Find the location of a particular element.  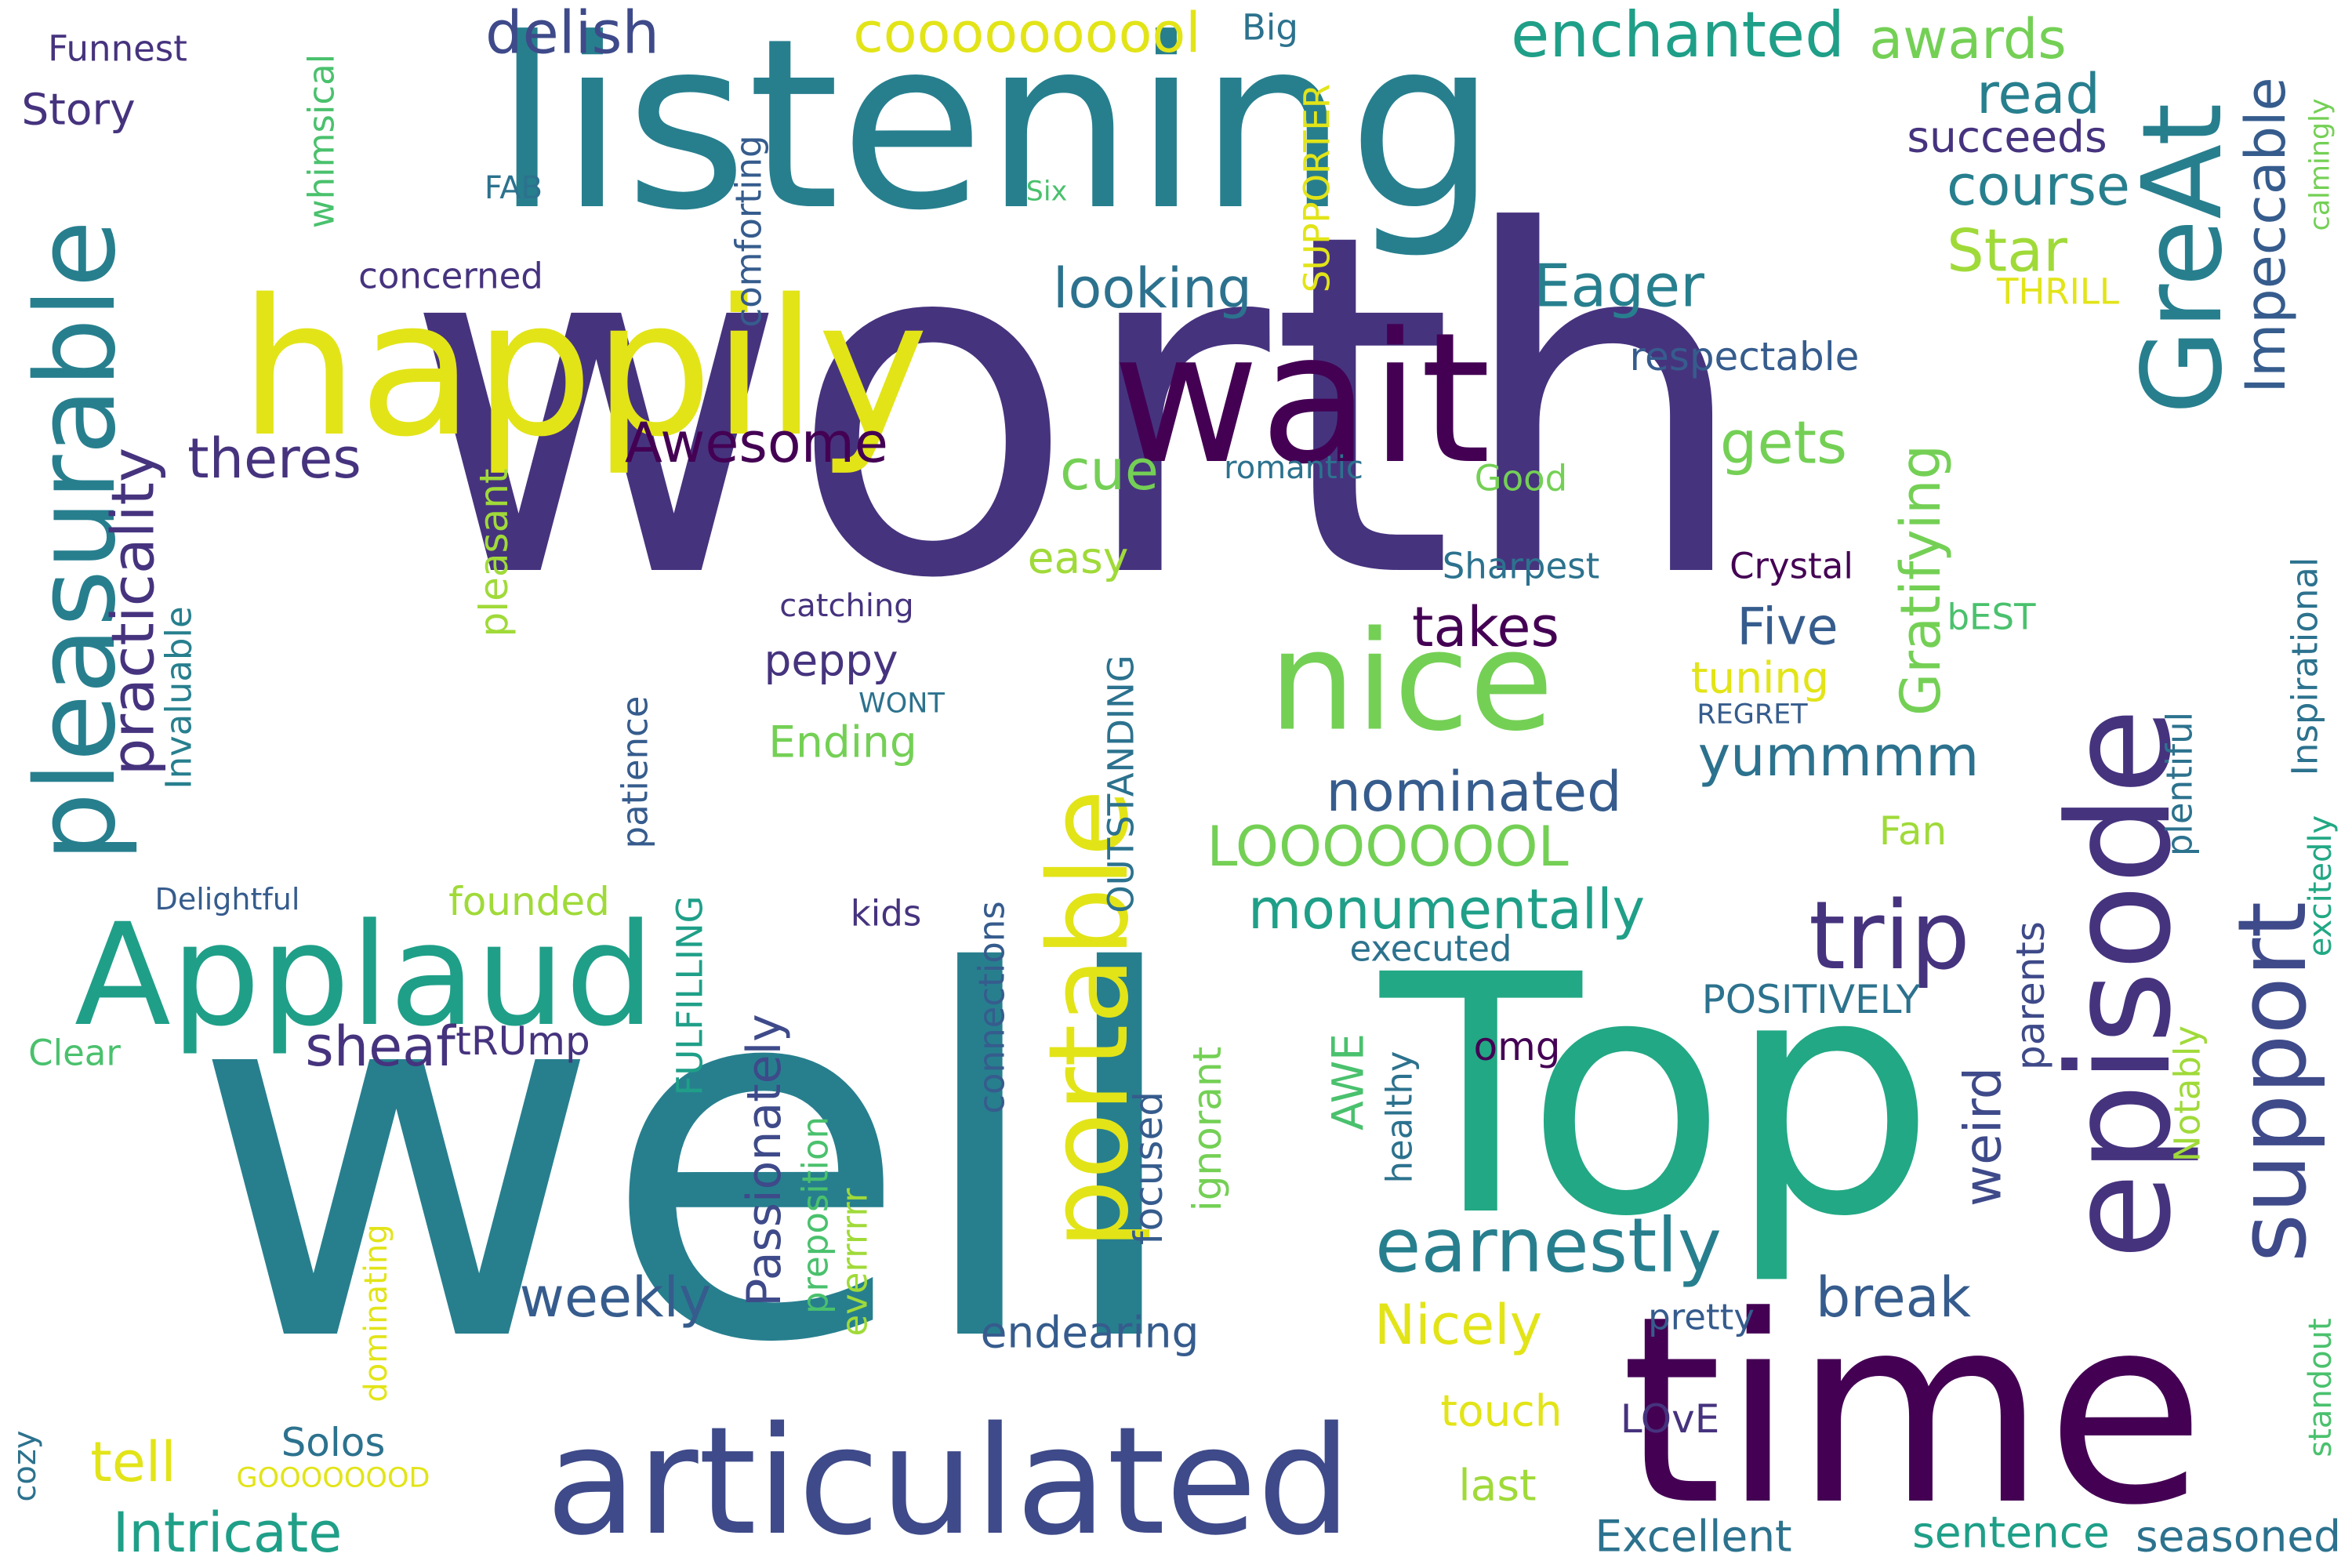

word-peppy: peppy is located at coordinates (831, 660).